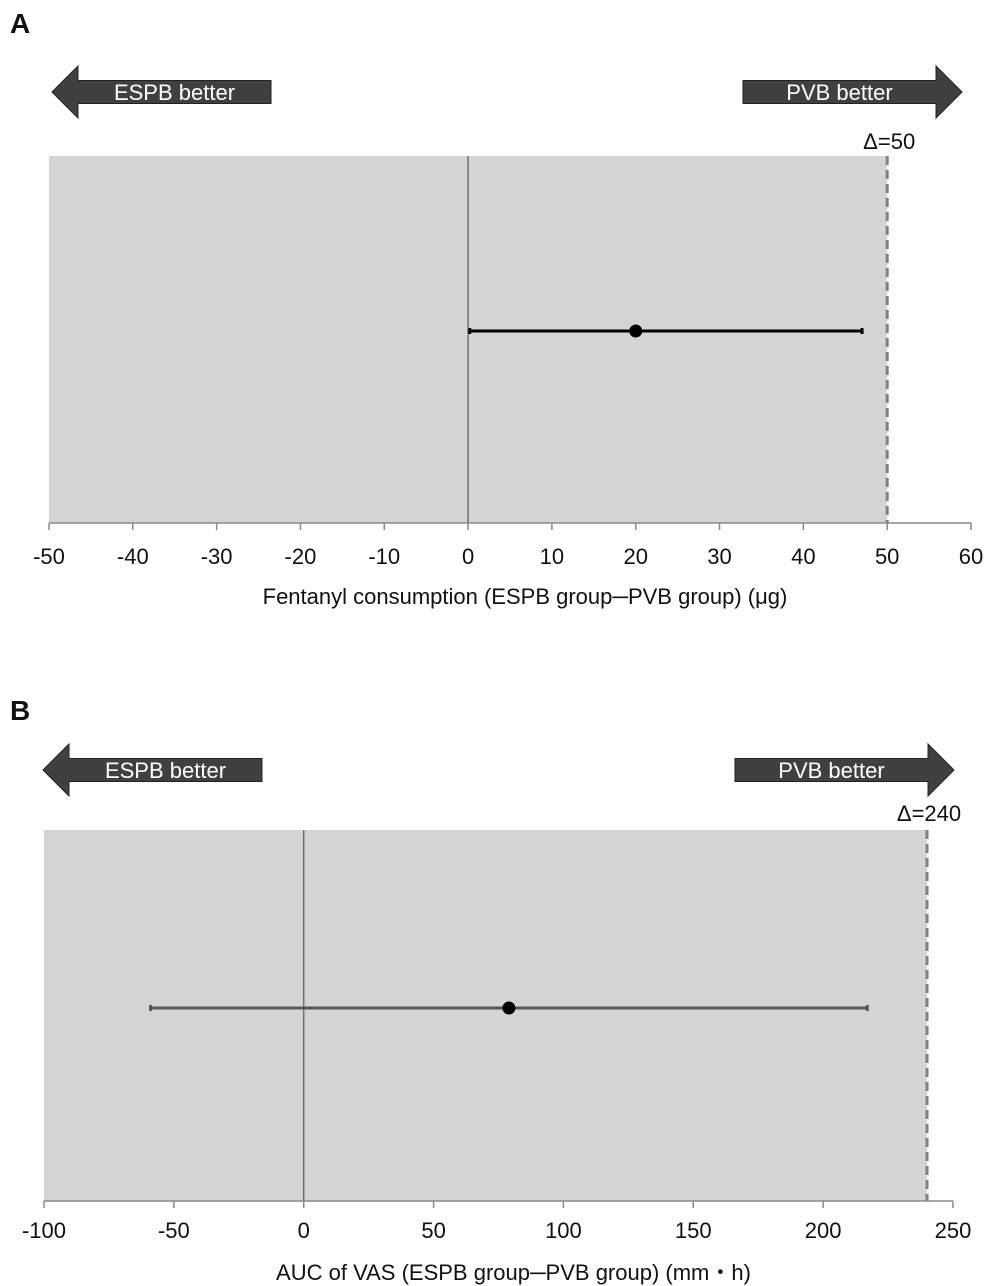  What do you see at coordinates (635, 556) in the screenshot?
I see `x-tick-label: 20` at bounding box center [635, 556].